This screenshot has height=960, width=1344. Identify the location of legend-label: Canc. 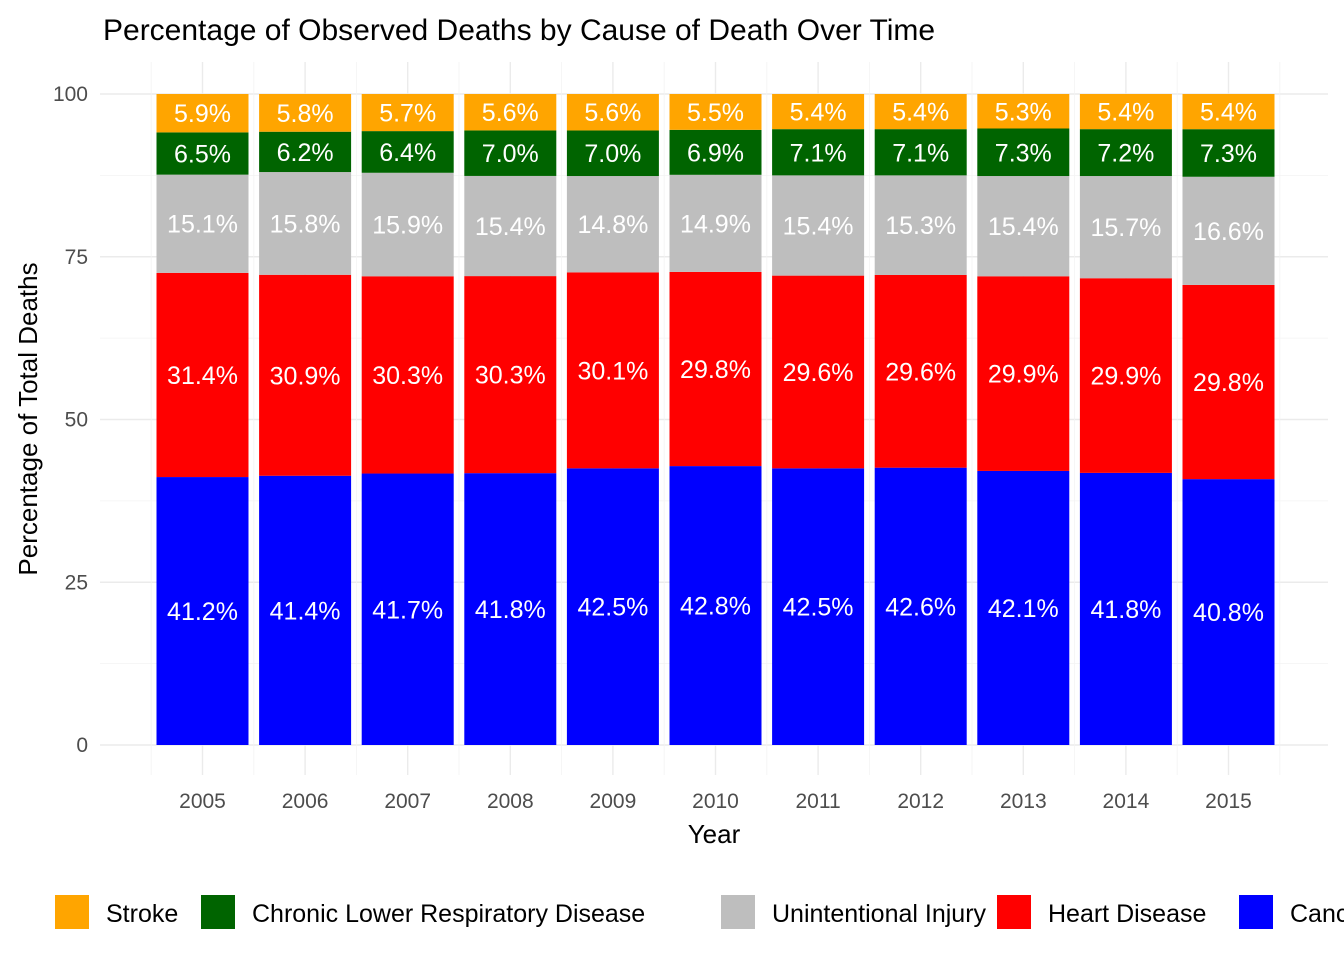
(1317, 914).